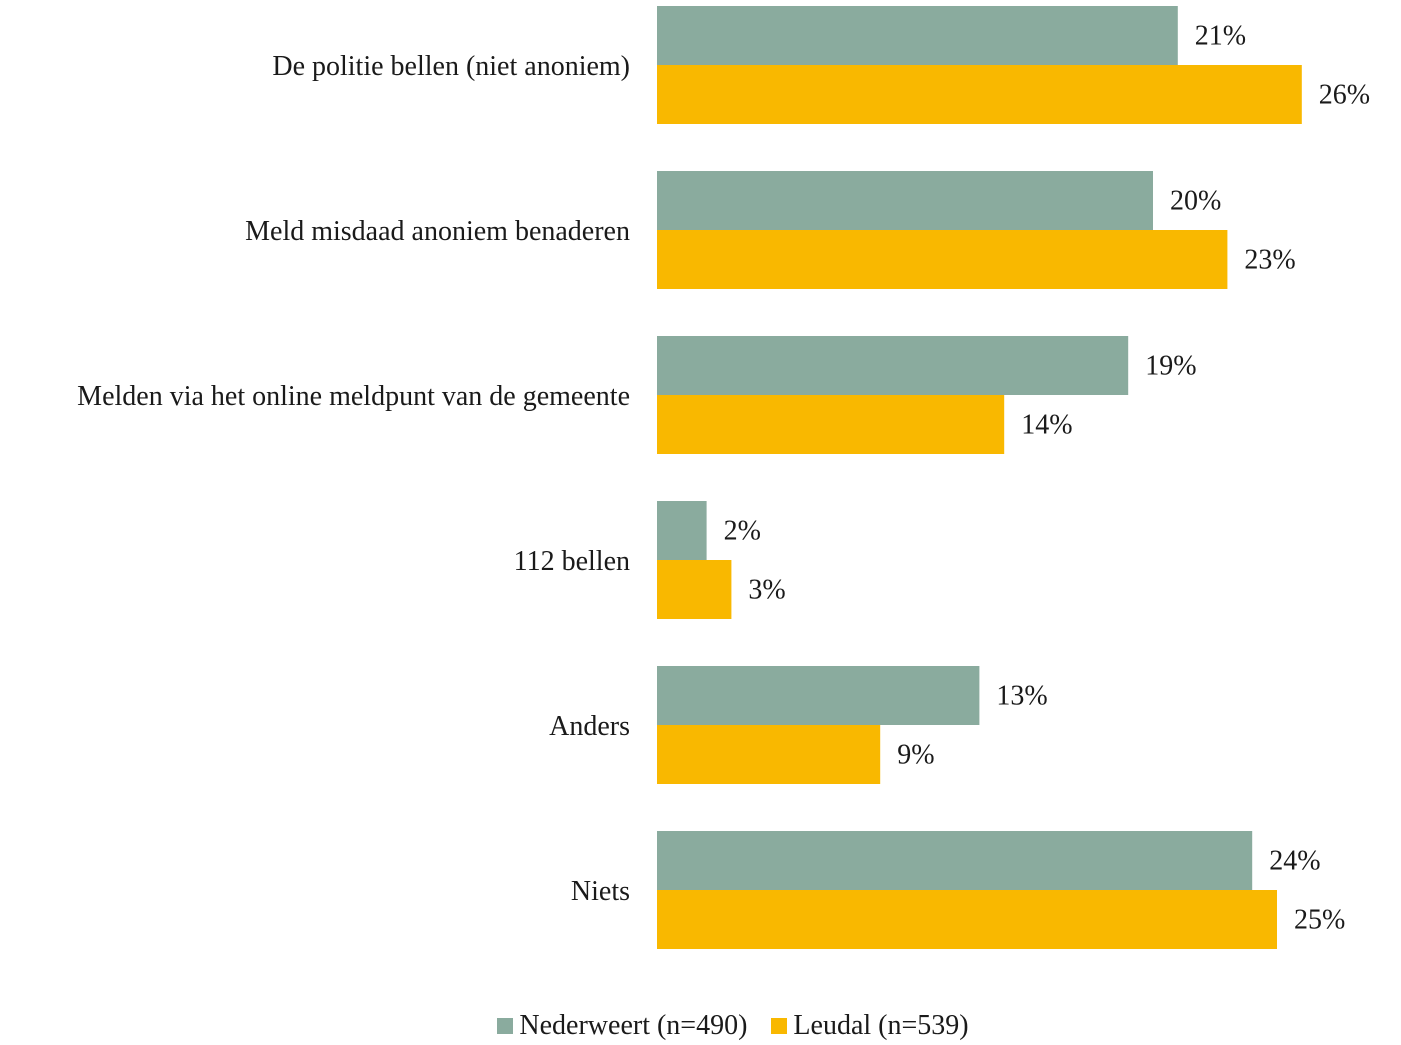 Image resolution: width=1401 pixels, height=1045 pixels. What do you see at coordinates (572, 561) in the screenshot?
I see `category-label: 112 bellen` at bounding box center [572, 561].